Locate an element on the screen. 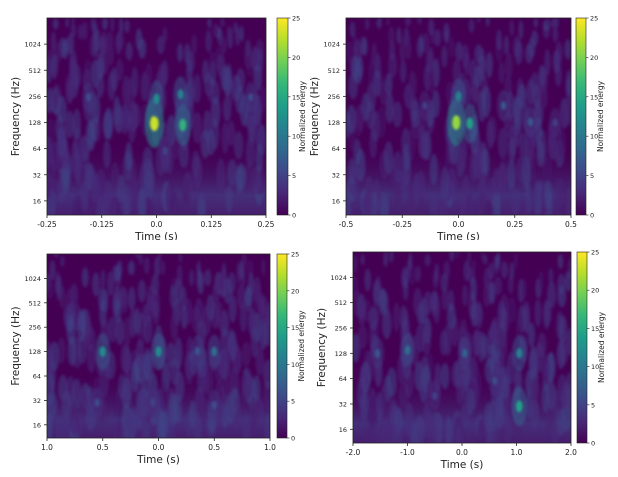  panel4-x-tick-label: -2.0 is located at coordinates (353, 452).